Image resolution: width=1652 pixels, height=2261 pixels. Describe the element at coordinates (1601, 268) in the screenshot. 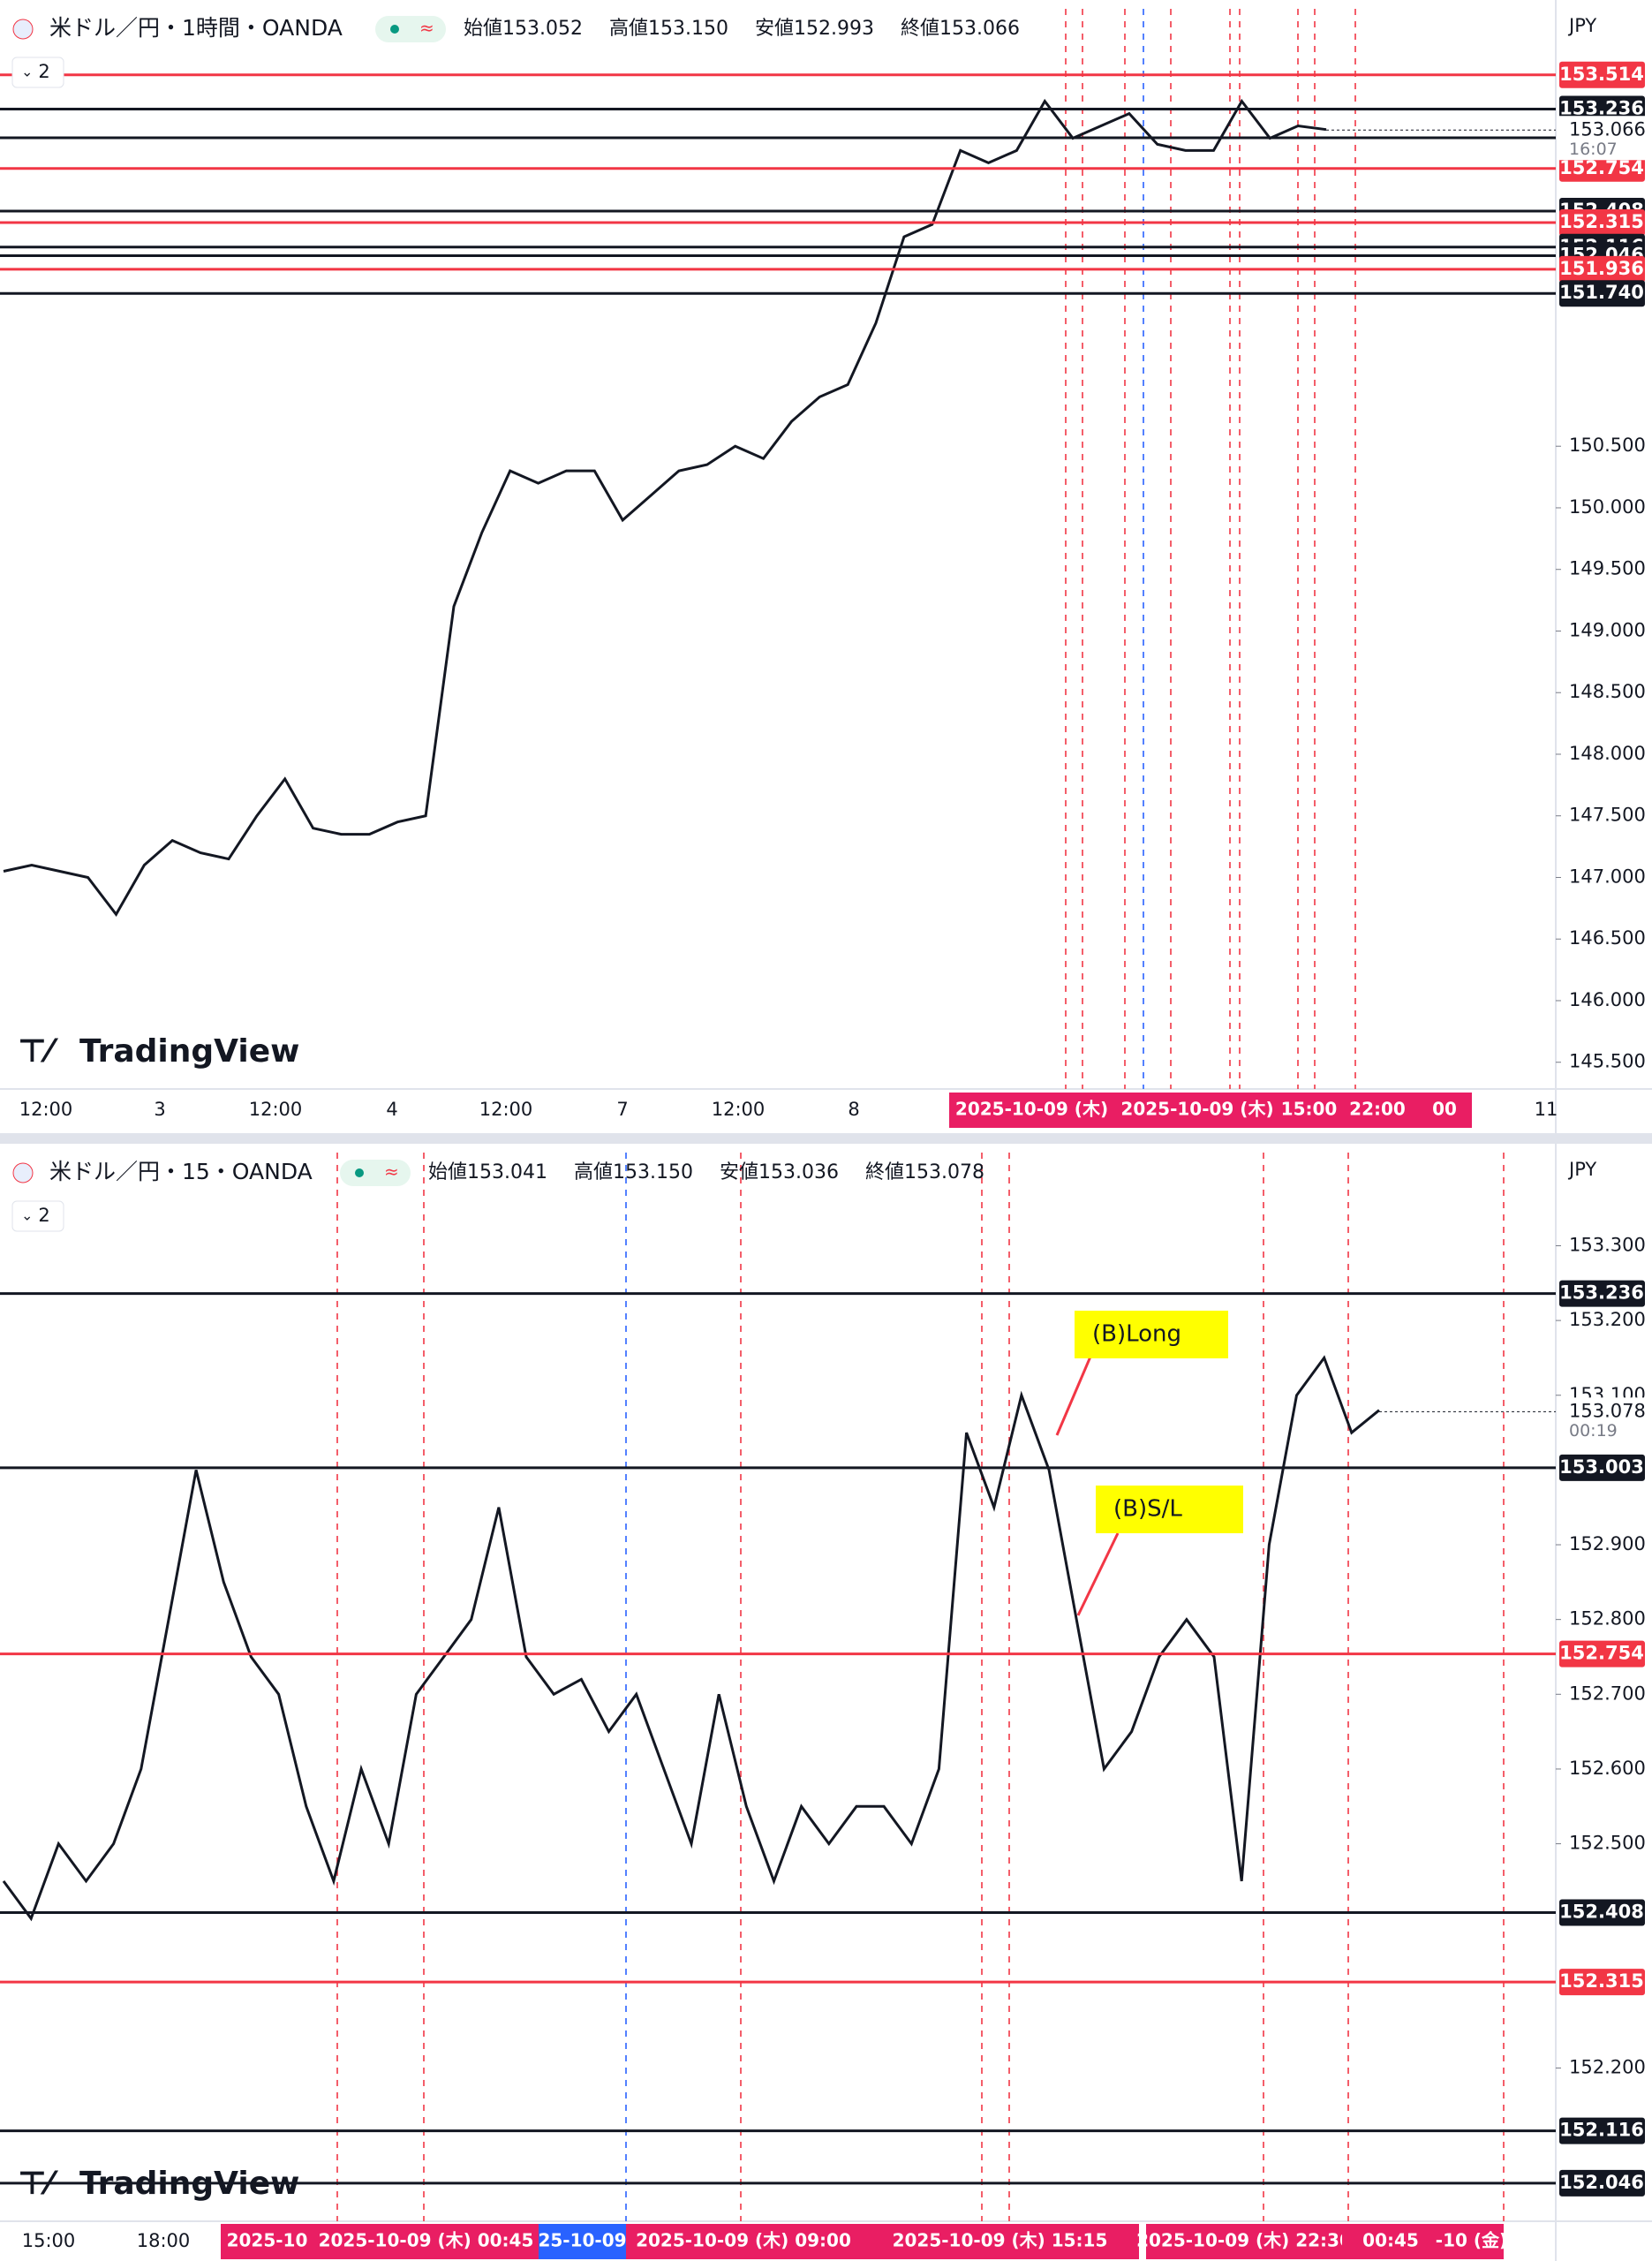

I see `level-label: 151.936` at that location.